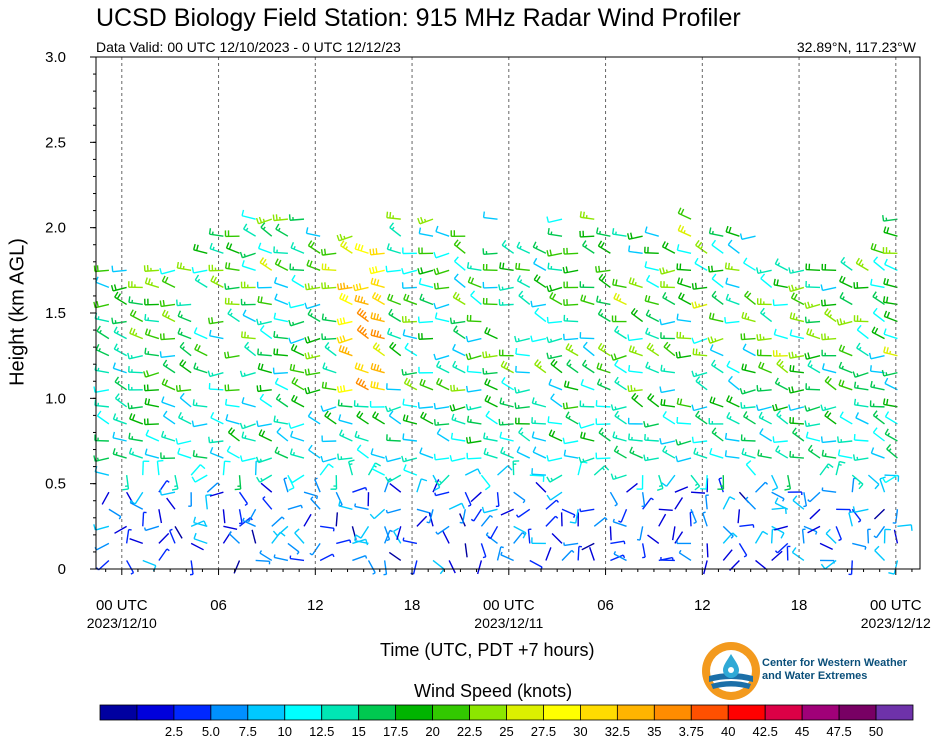  Describe the element at coordinates (55, 398) in the screenshot. I see `y-tick-label: 1.0` at that location.